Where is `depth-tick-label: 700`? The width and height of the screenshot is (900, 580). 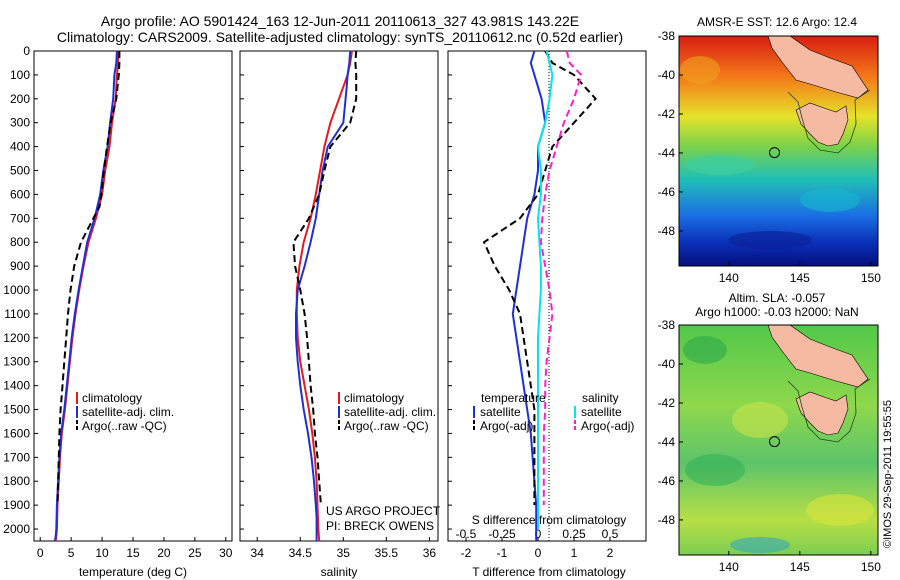
depth-tick-label: 700 is located at coordinates (20, 218).